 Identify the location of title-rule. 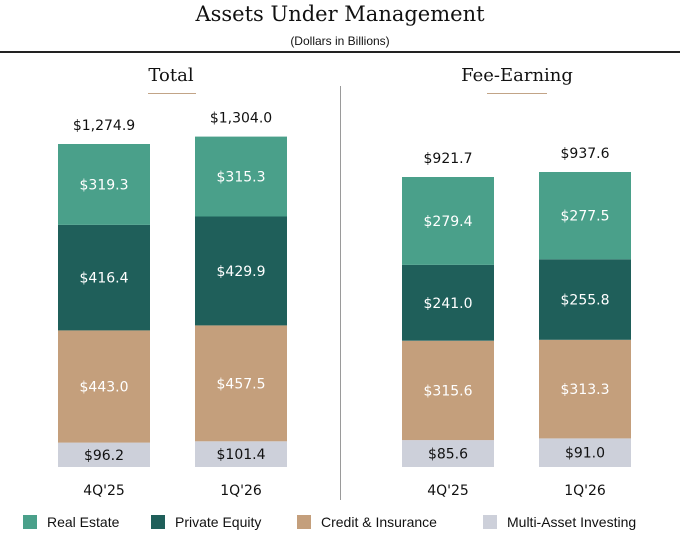
(340, 52).